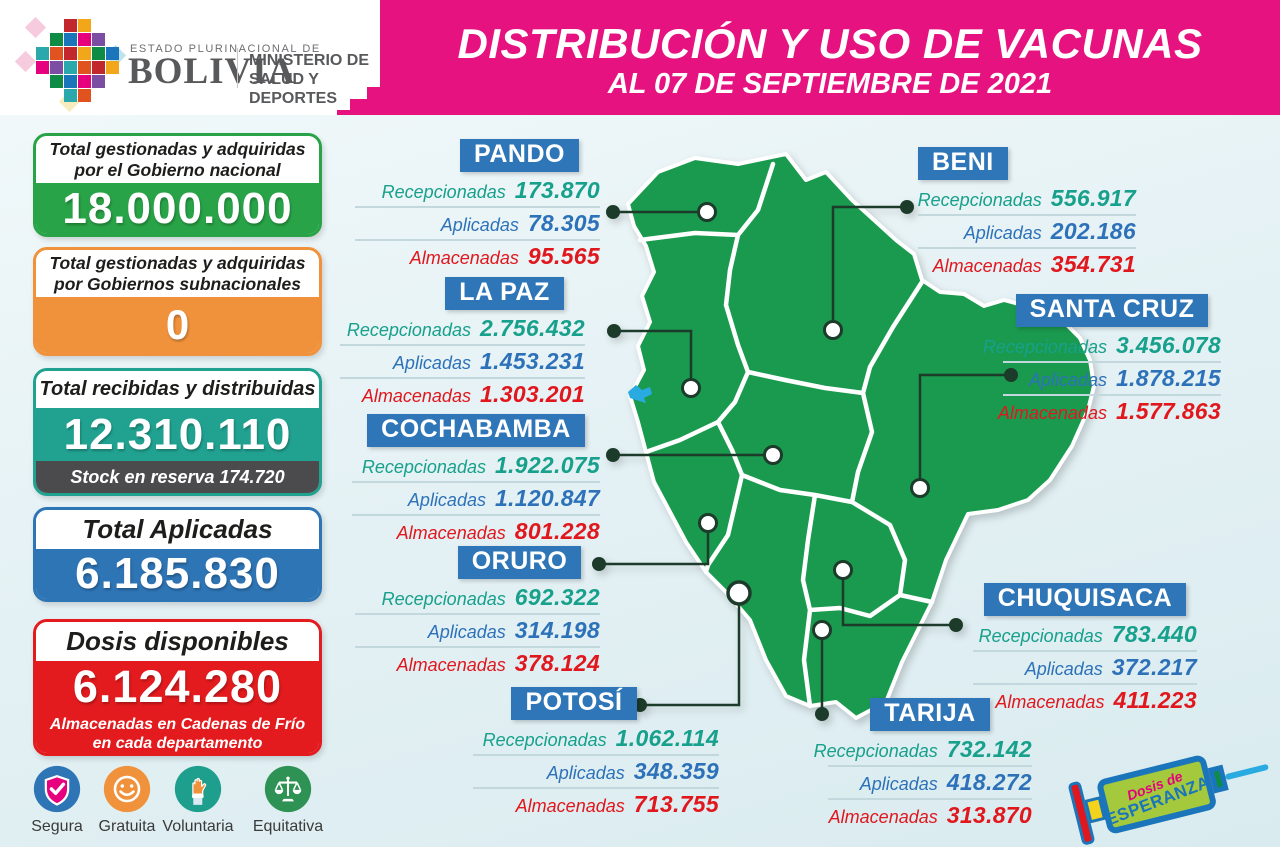 Image resolution: width=1280 pixels, height=860 pixels. I want to click on map-dot-potosi, so click(739, 593).